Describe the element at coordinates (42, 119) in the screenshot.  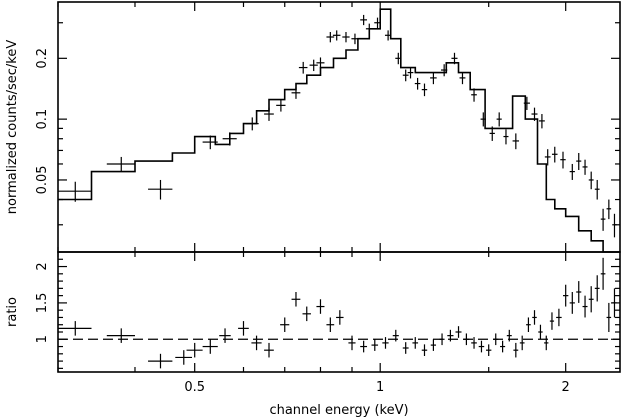
I see `spectrum-y-tick-label: 0.1` at that location.